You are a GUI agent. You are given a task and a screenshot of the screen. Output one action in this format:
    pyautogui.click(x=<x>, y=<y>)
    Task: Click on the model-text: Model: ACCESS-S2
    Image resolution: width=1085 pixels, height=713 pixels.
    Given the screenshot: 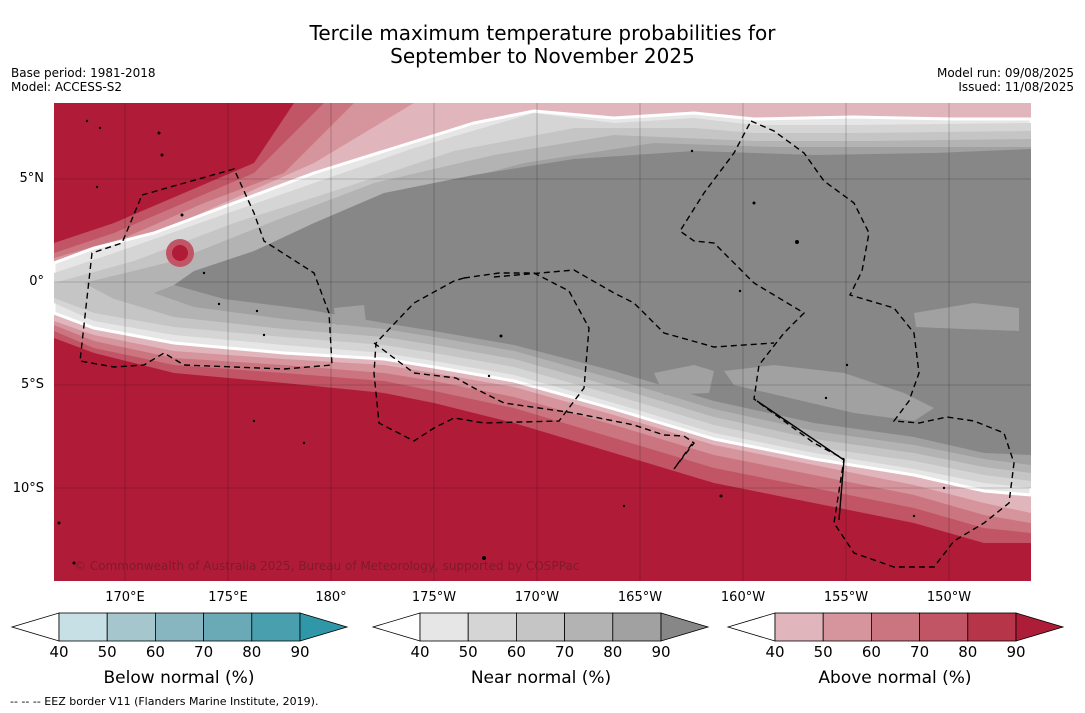 What is the action you would take?
    pyautogui.click(x=67, y=87)
    